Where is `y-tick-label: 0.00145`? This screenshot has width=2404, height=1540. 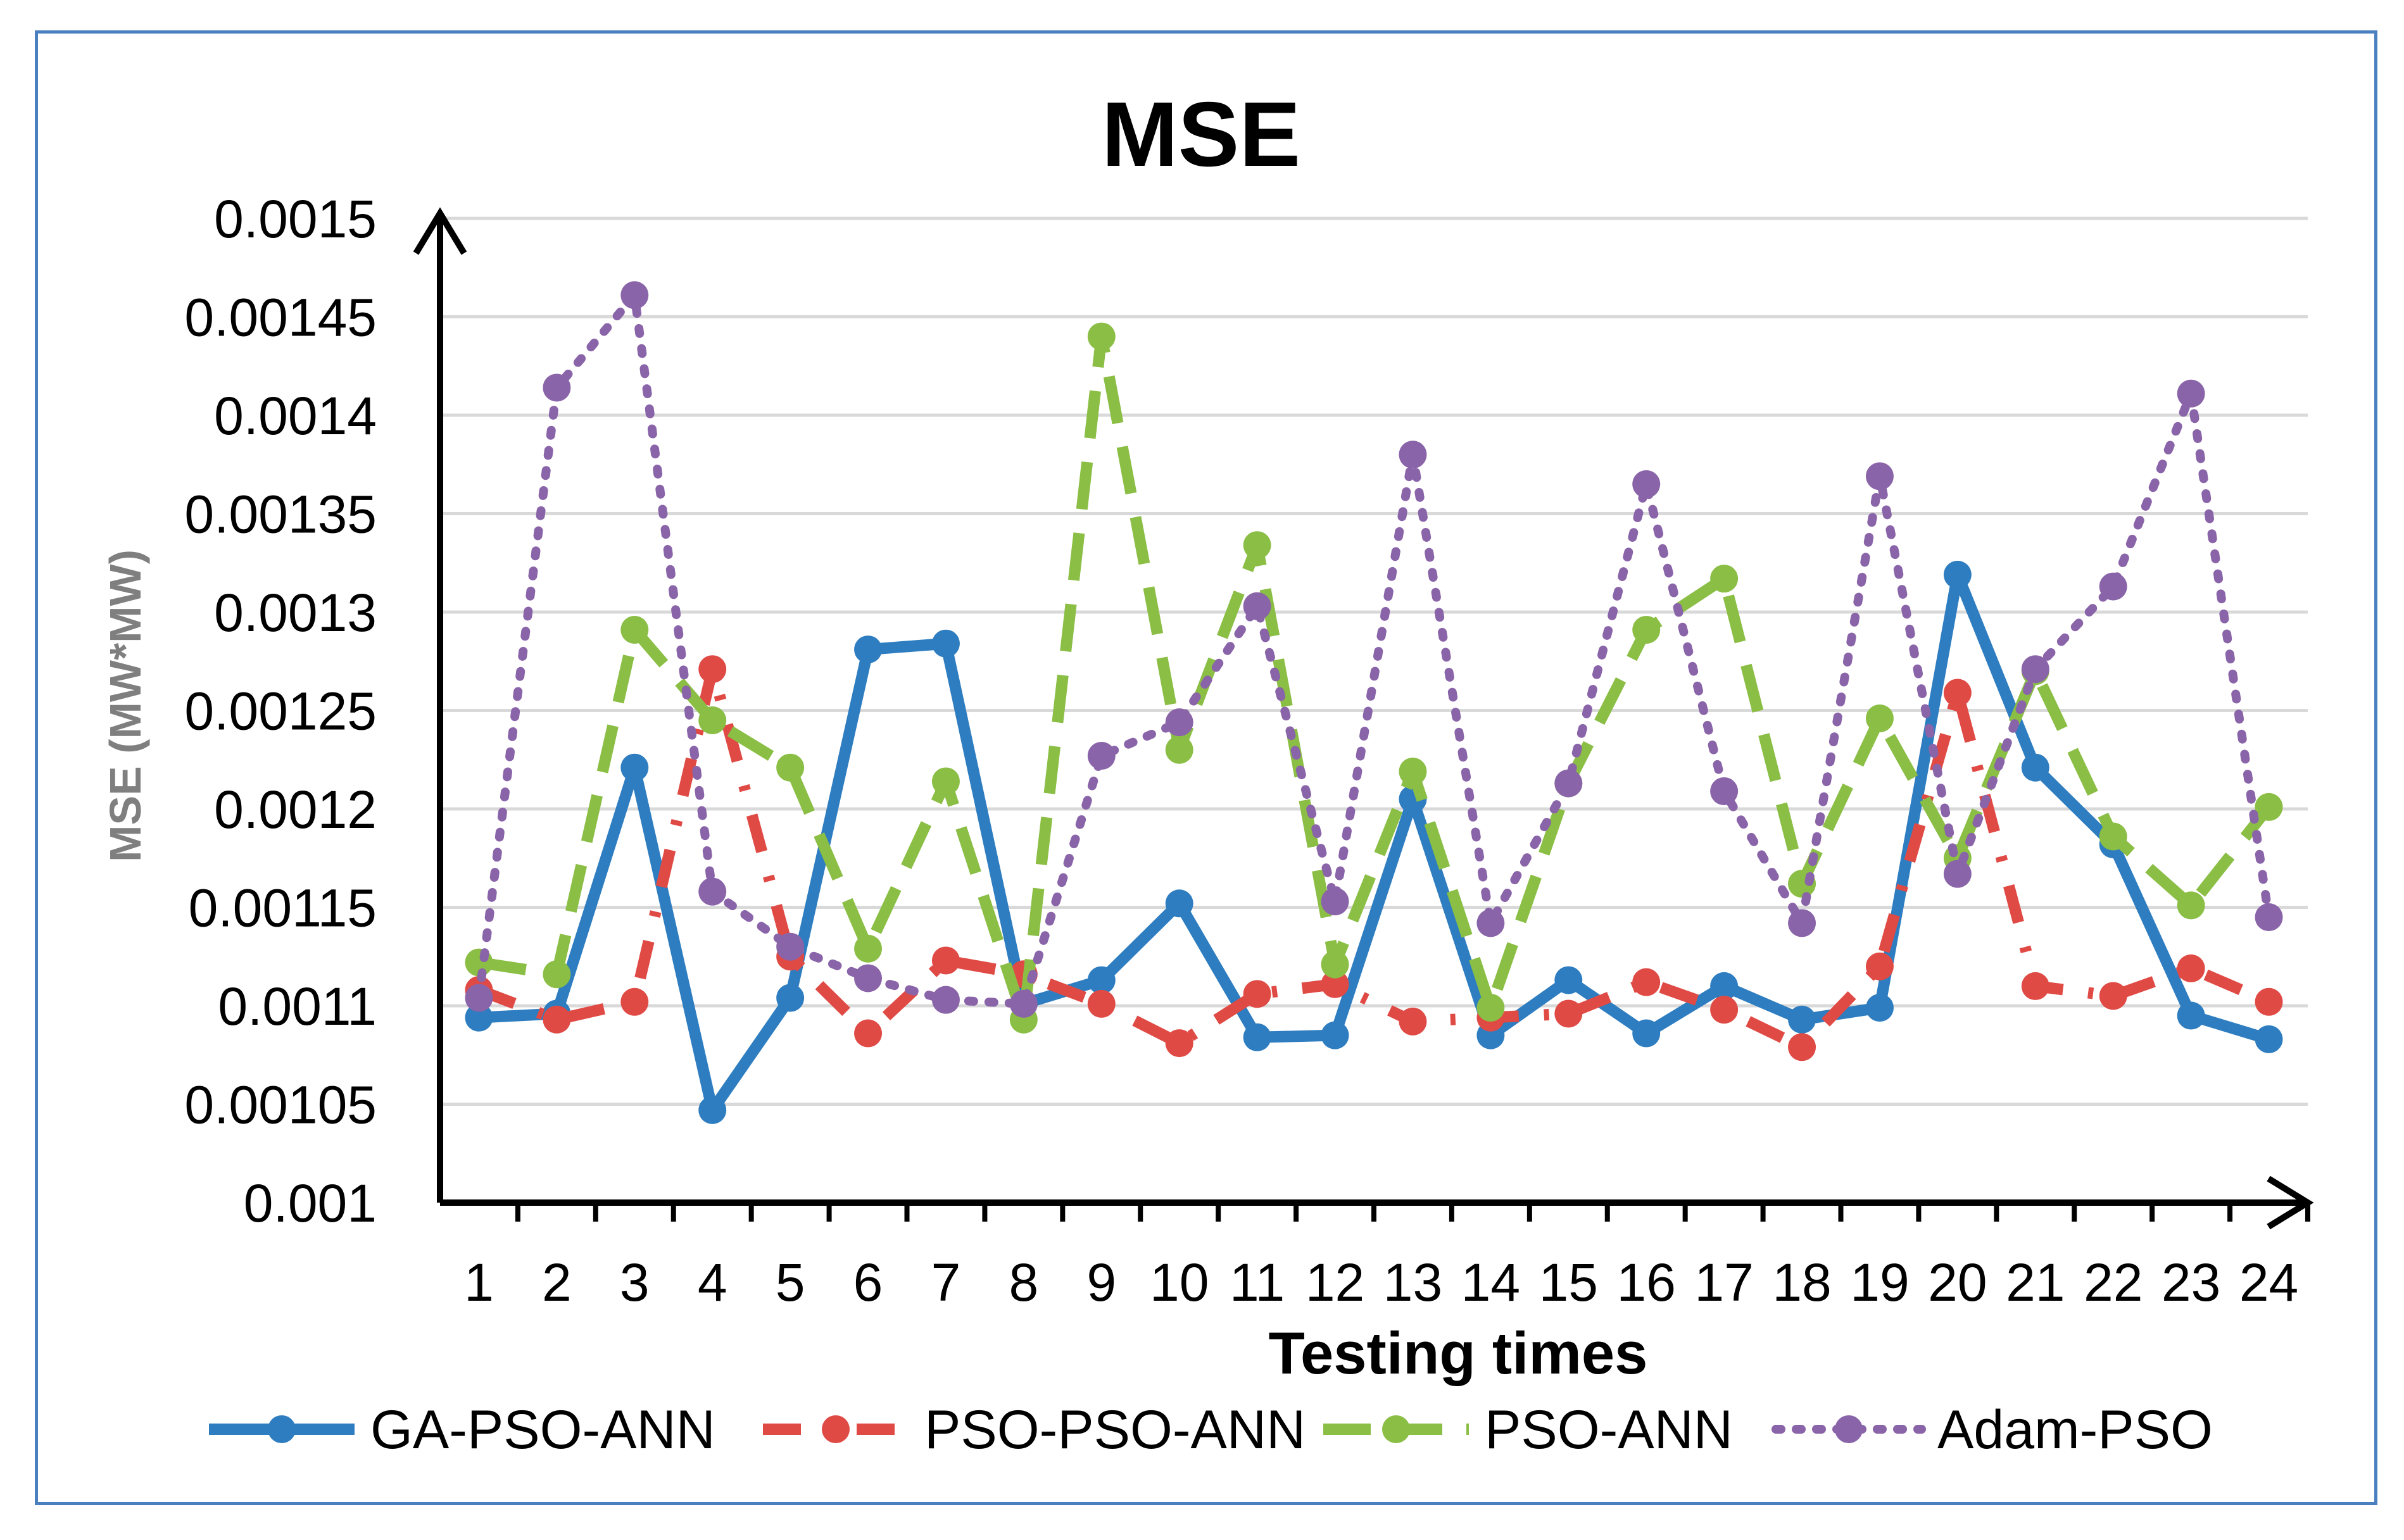 y-tick-label: 0.00145 is located at coordinates (280, 317).